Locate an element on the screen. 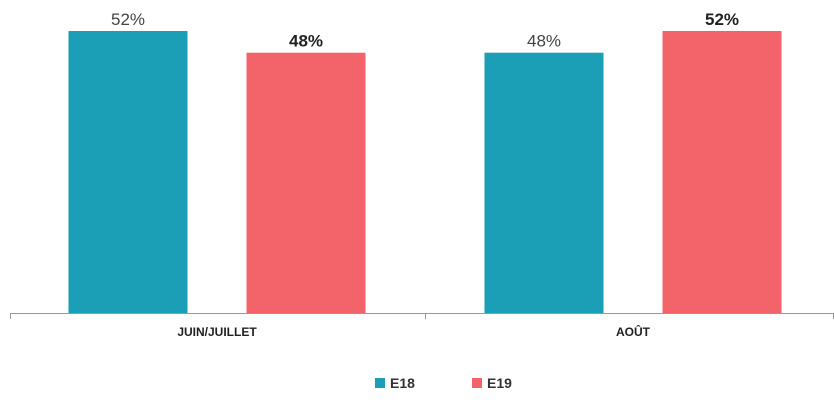  legend-swatch-e18 is located at coordinates (380, 383).